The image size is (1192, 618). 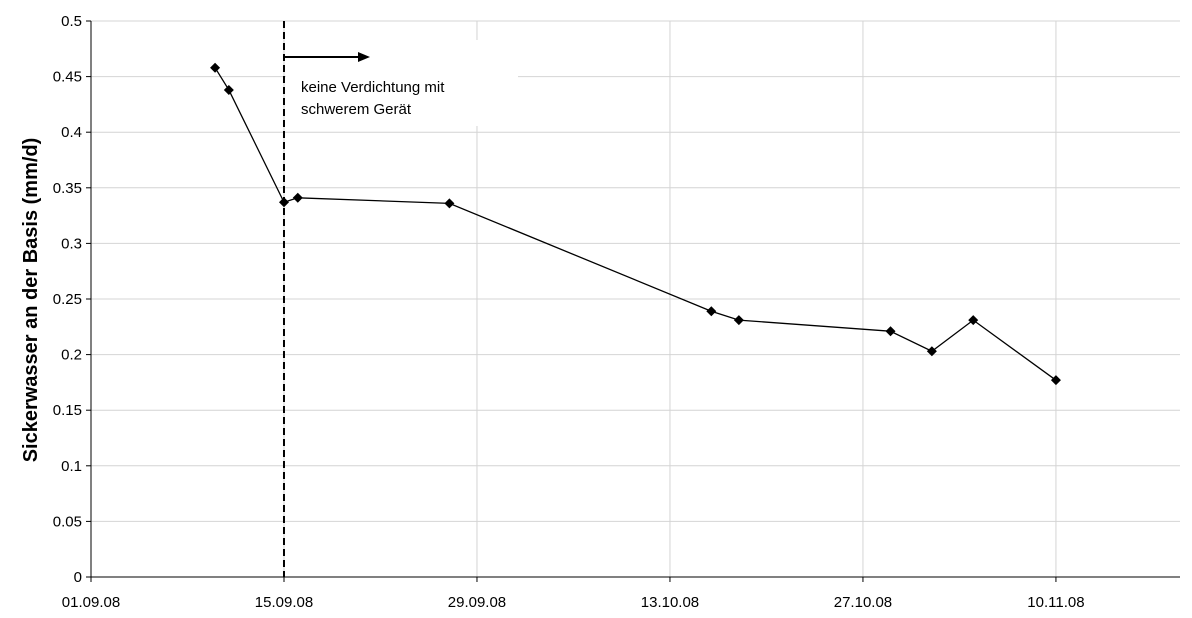 I want to click on annotation-background, so click(x=401, y=83).